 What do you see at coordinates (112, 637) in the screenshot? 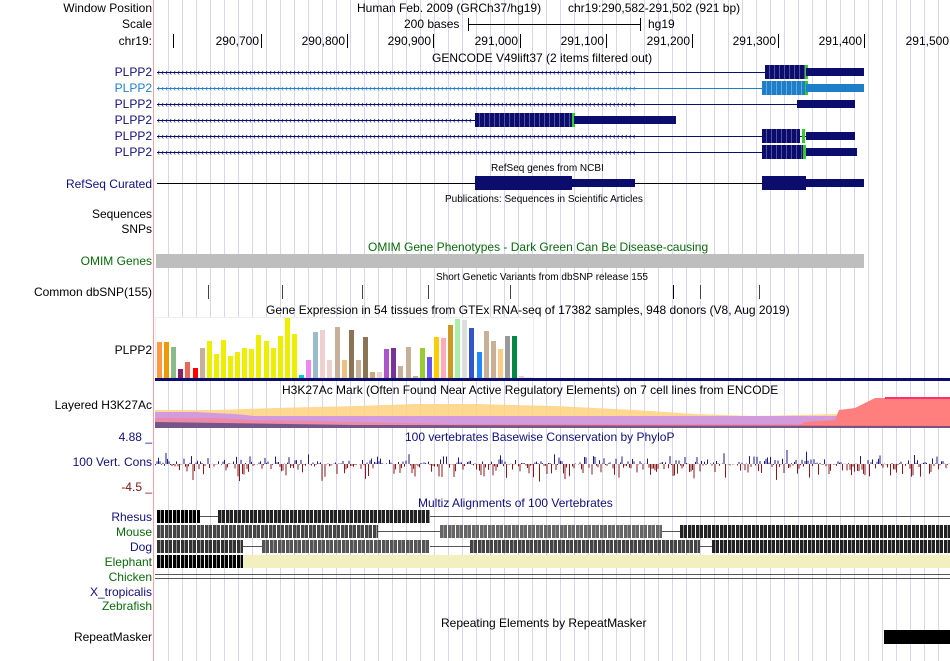
I see `repeatmasker-label: RepeatMasker` at bounding box center [112, 637].